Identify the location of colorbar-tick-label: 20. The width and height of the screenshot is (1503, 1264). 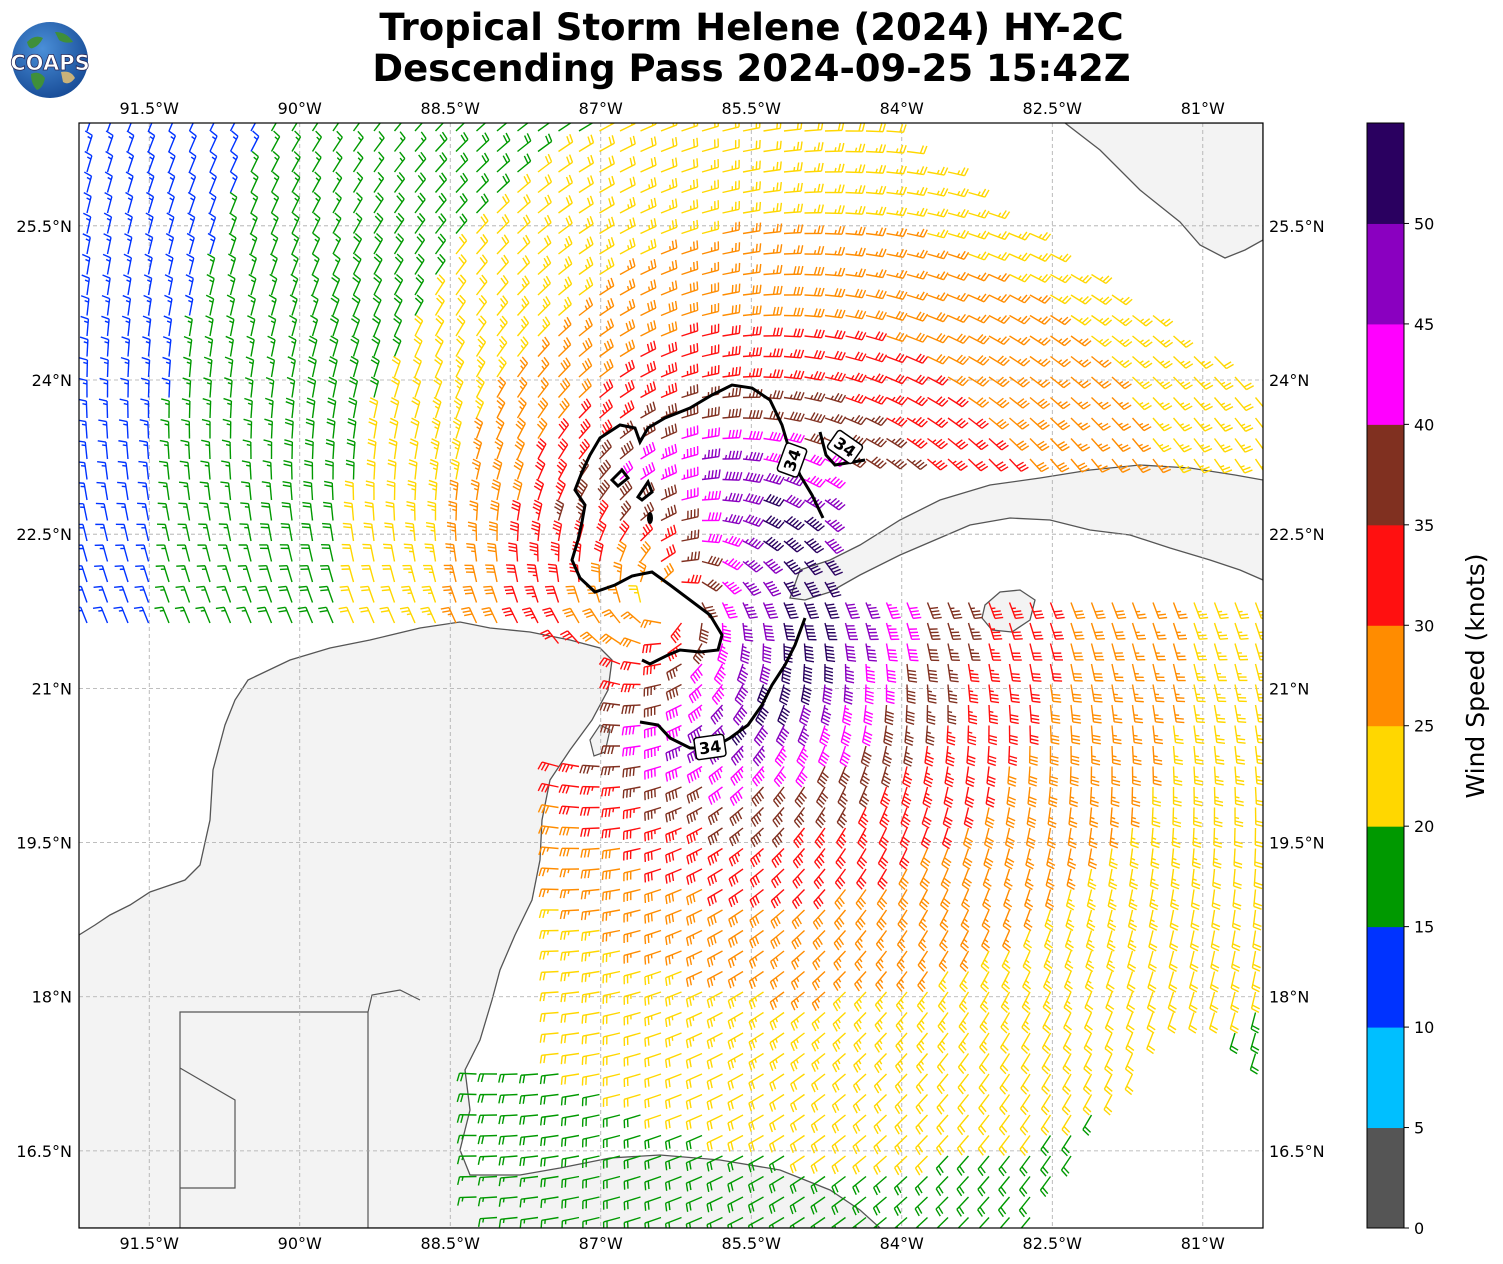
(1424, 826).